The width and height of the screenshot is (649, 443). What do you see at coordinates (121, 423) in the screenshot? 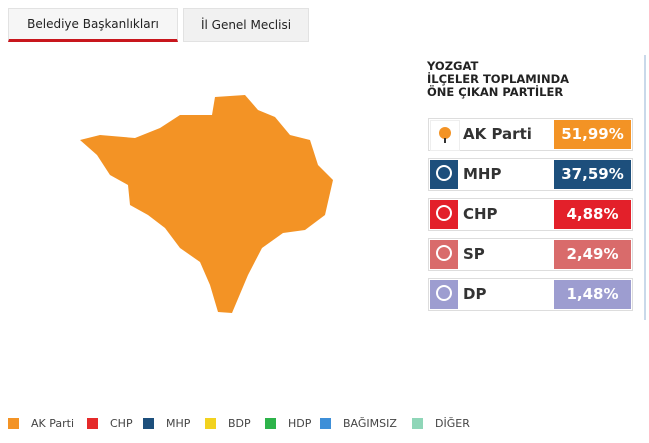
I see `legend-label: CHP` at bounding box center [121, 423].